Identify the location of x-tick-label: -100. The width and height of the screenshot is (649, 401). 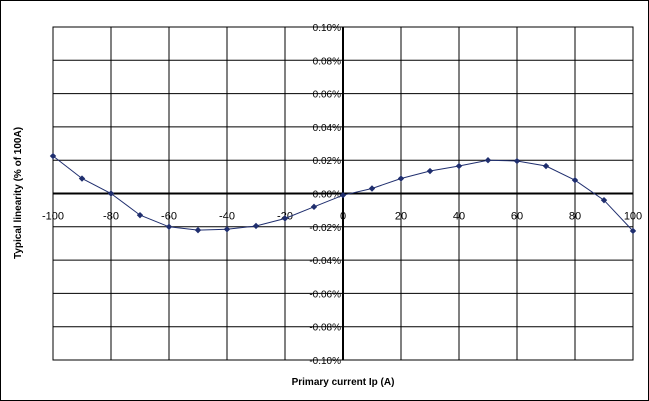
(53, 217).